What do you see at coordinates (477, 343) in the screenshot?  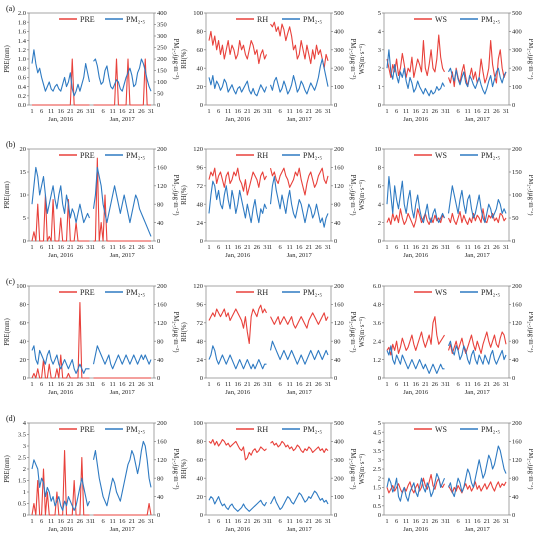 I see `series-ws-2017` at bounding box center [477, 343].